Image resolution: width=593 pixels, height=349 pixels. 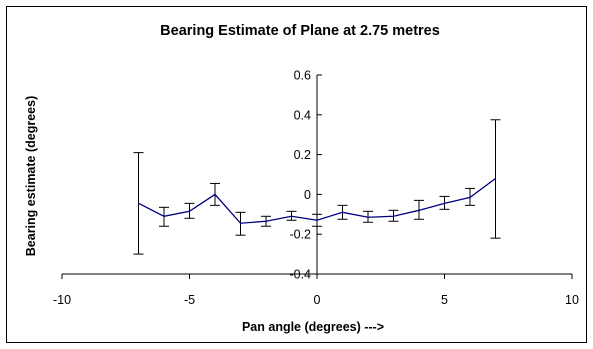 What do you see at coordinates (316, 290) in the screenshot?
I see `x-ticks: -10 -5 0 5 10` at bounding box center [316, 290].